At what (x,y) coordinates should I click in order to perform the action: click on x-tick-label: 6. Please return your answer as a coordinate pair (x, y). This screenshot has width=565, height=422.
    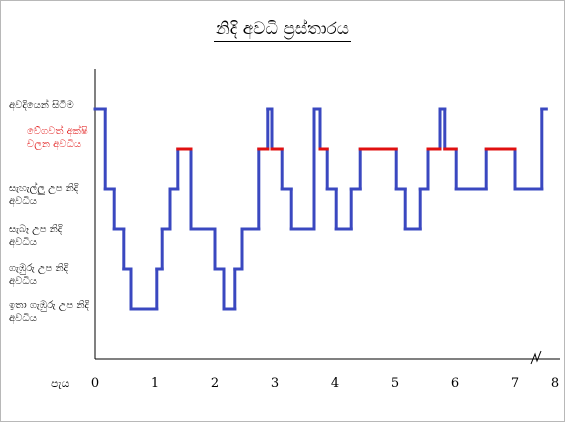
    Looking at the image, I should click on (455, 383).